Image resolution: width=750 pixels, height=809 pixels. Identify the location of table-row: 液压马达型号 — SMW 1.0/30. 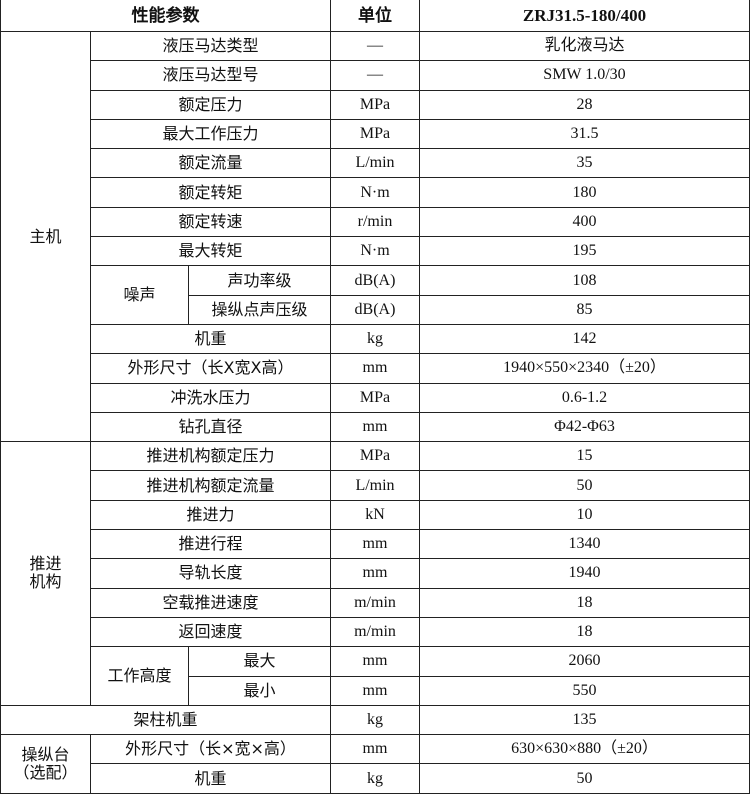
(375, 75).